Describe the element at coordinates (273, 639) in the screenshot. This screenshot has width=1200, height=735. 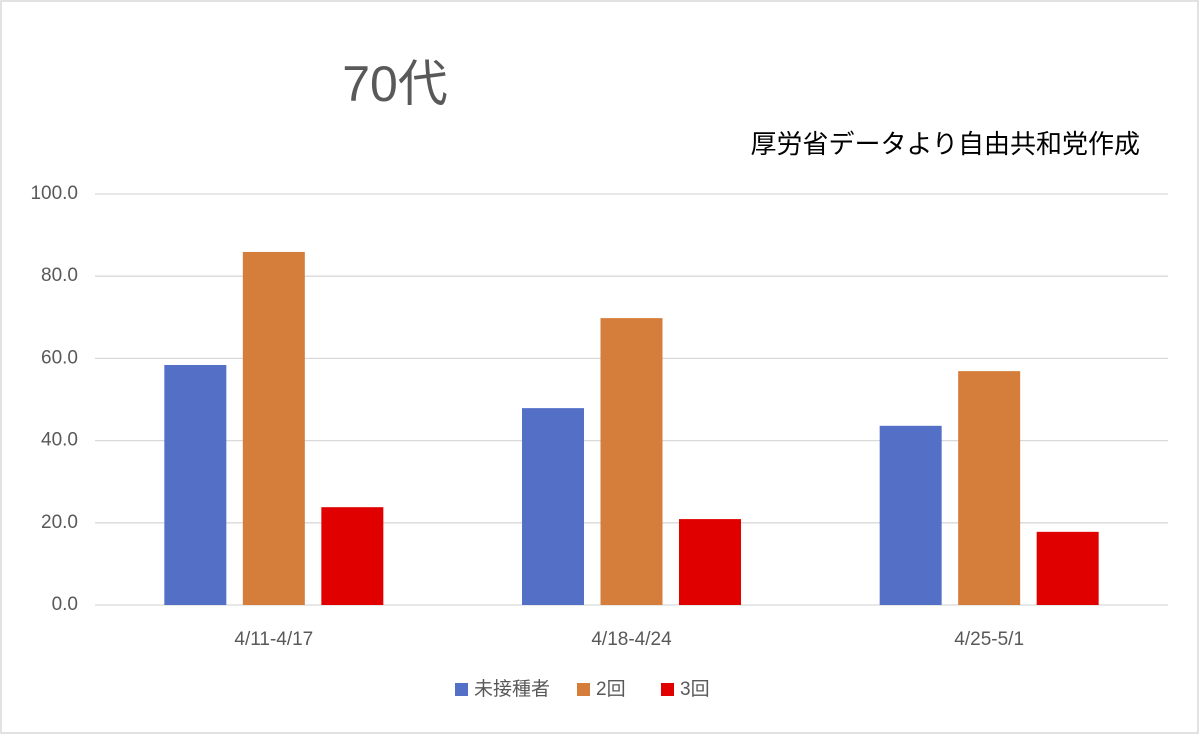
I see `x-tick-label: 4/11-4/17` at that location.